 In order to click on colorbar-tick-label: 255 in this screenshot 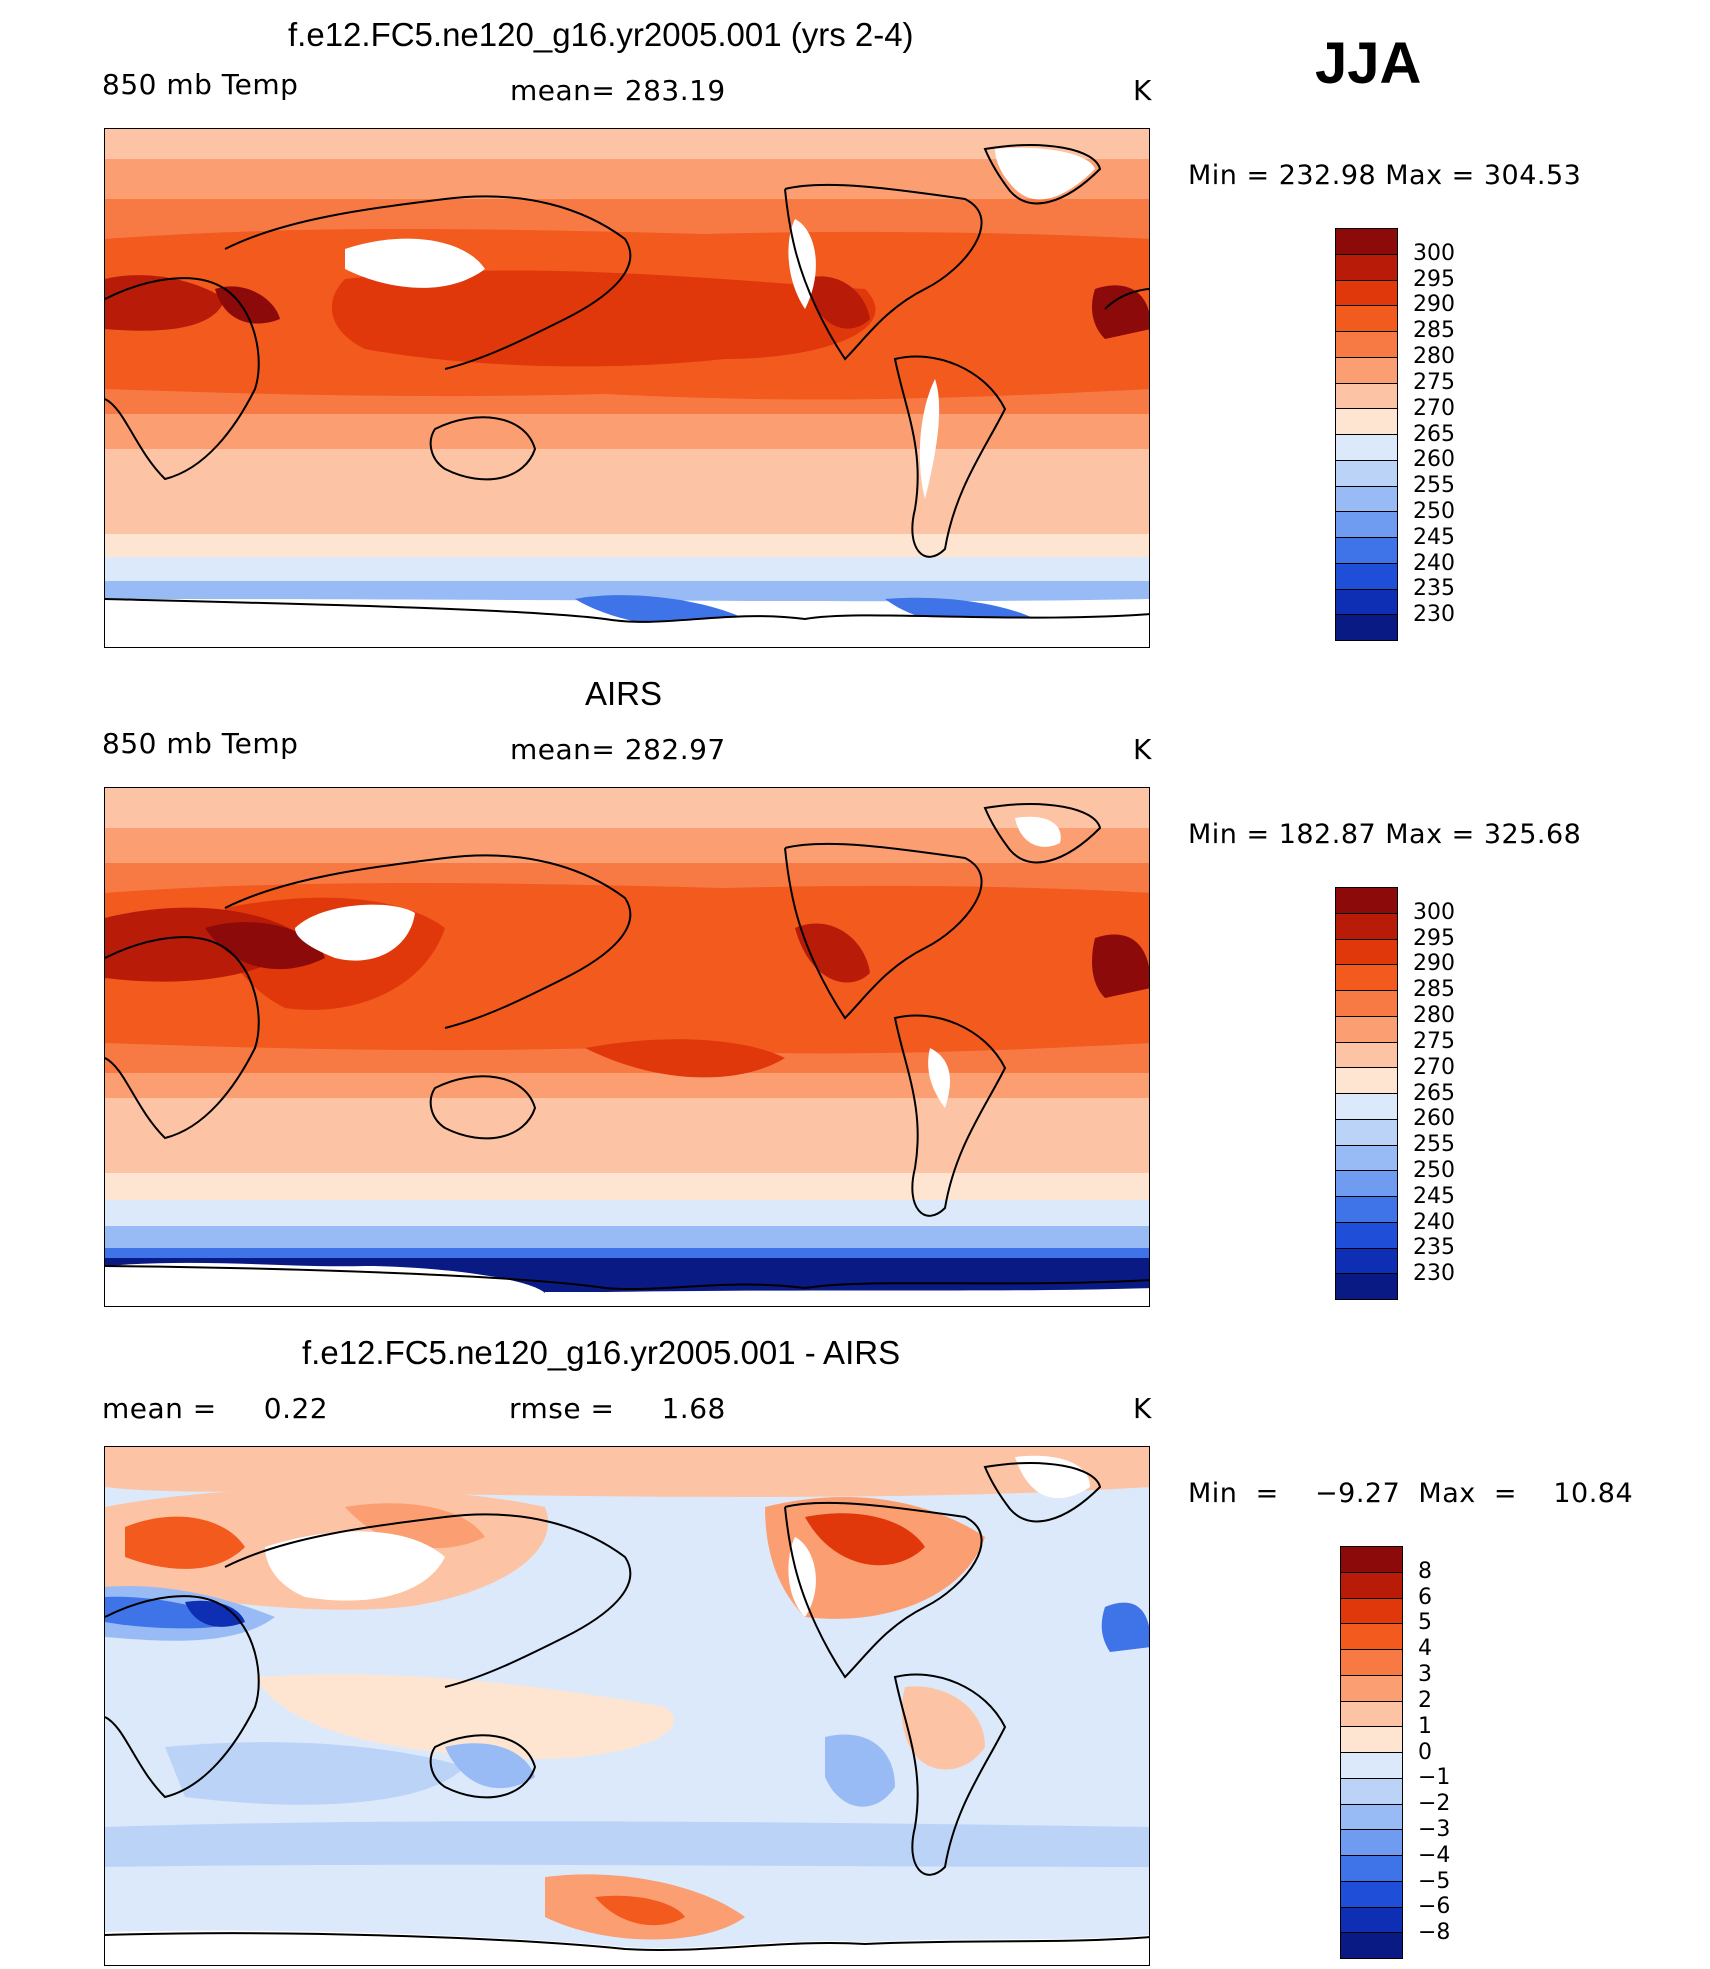, I will do `click(1434, 486)`.